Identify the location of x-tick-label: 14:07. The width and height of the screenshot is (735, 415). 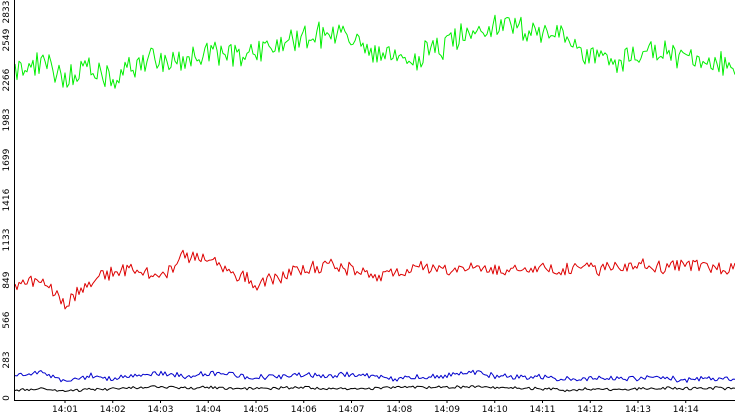
(352, 410).